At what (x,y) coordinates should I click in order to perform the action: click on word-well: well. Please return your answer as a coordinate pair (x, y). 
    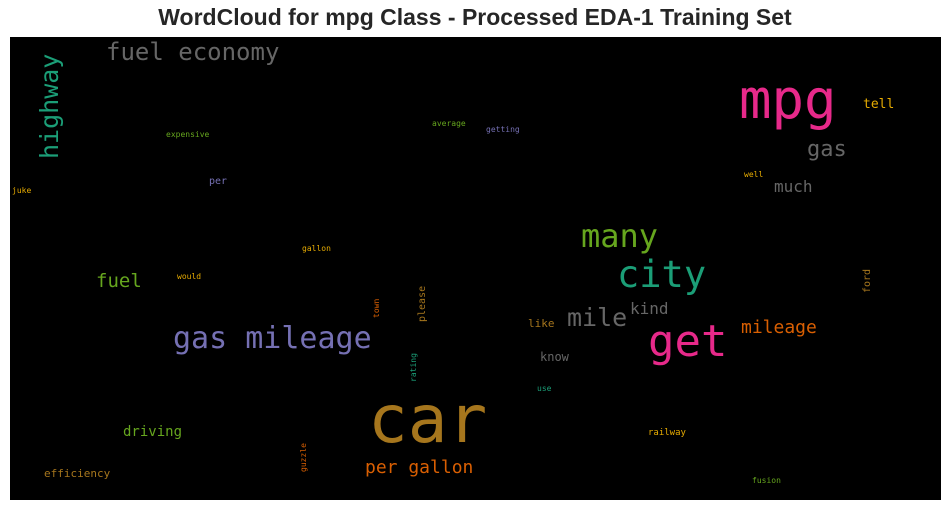
    Looking at the image, I should click on (754, 174).